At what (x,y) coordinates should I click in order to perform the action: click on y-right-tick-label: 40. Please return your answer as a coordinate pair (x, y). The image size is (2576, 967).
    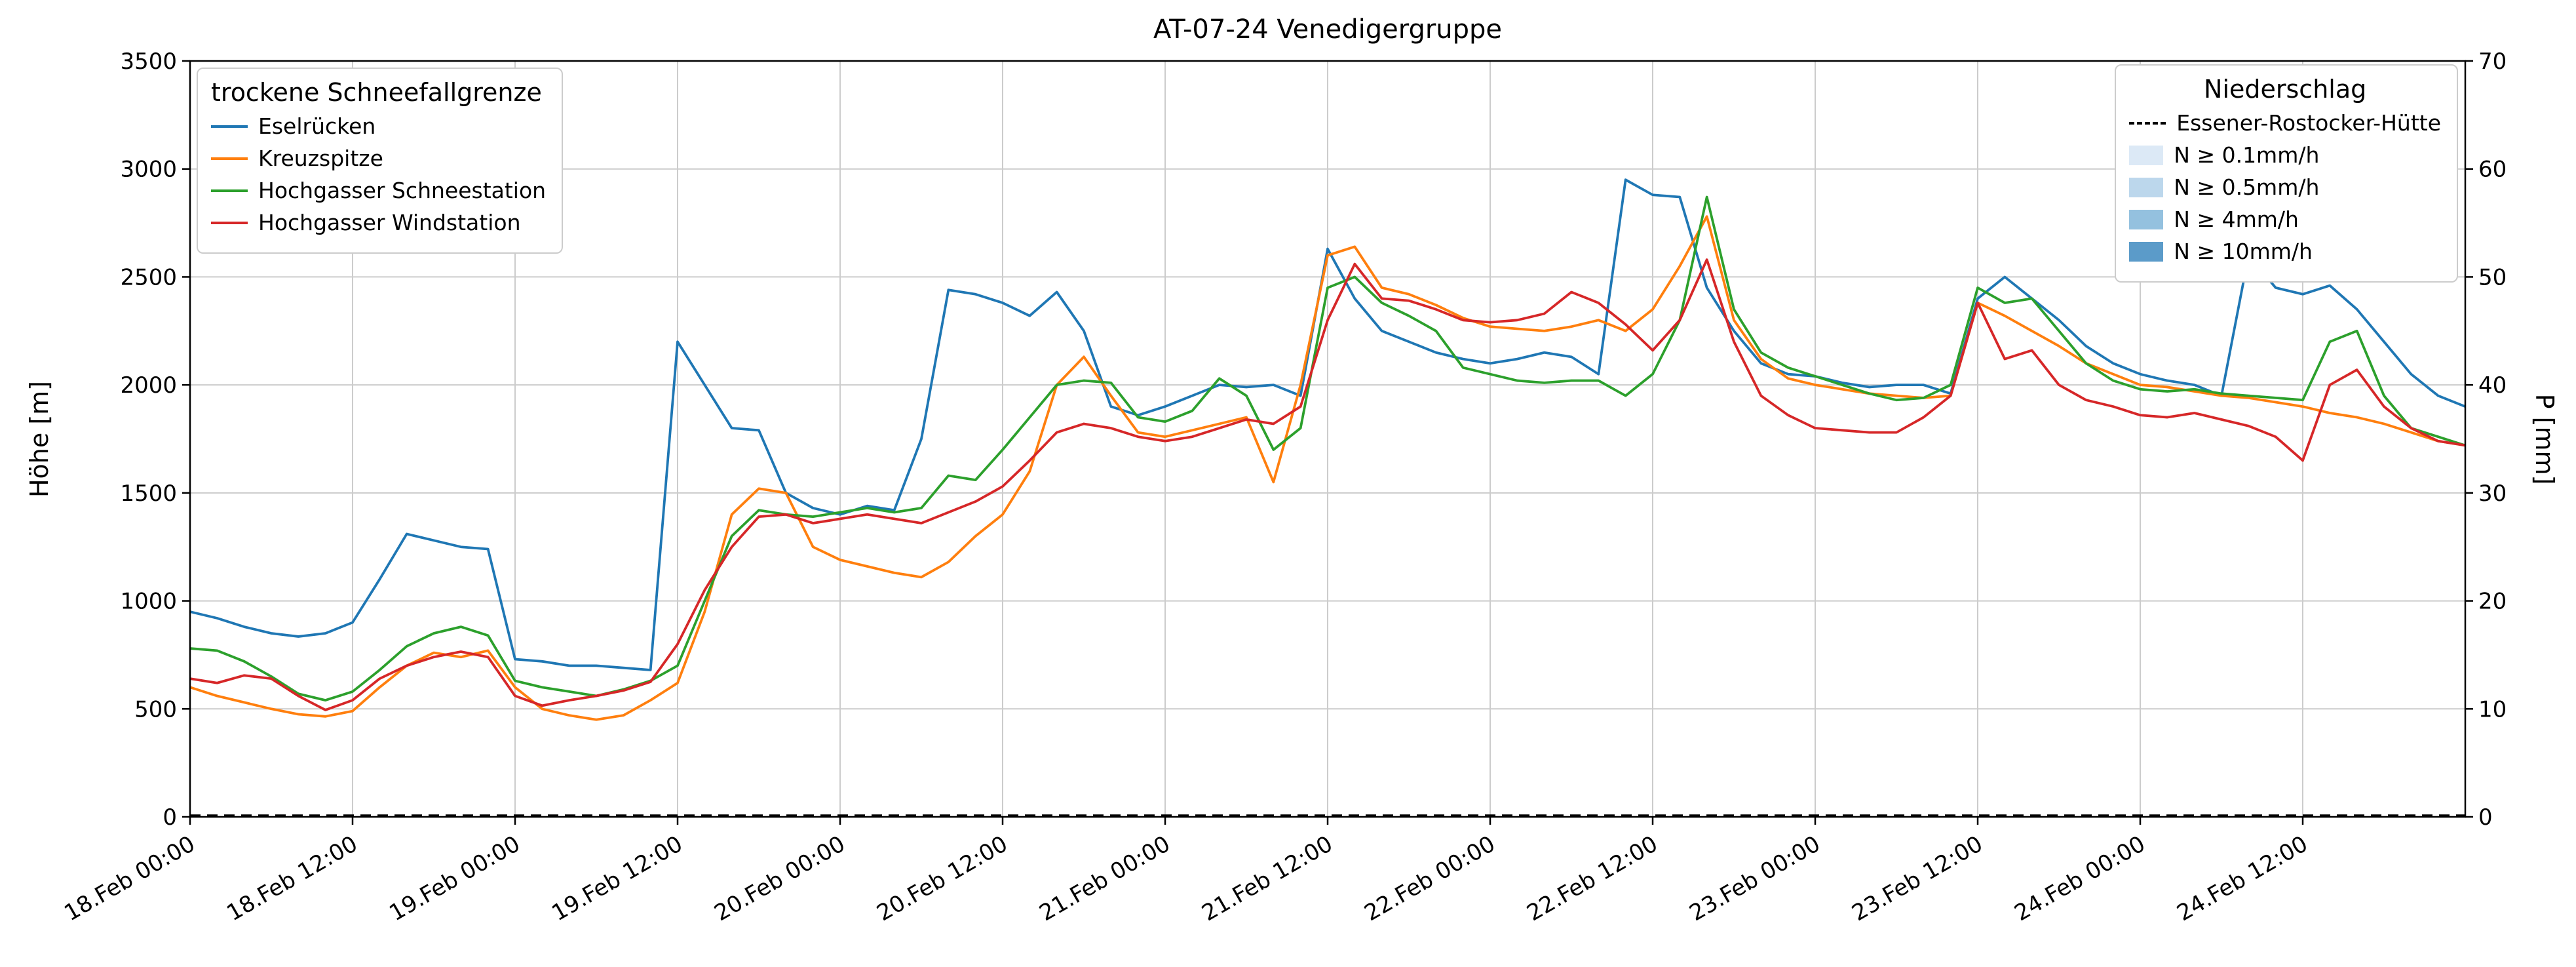
    Looking at the image, I should click on (2492, 385).